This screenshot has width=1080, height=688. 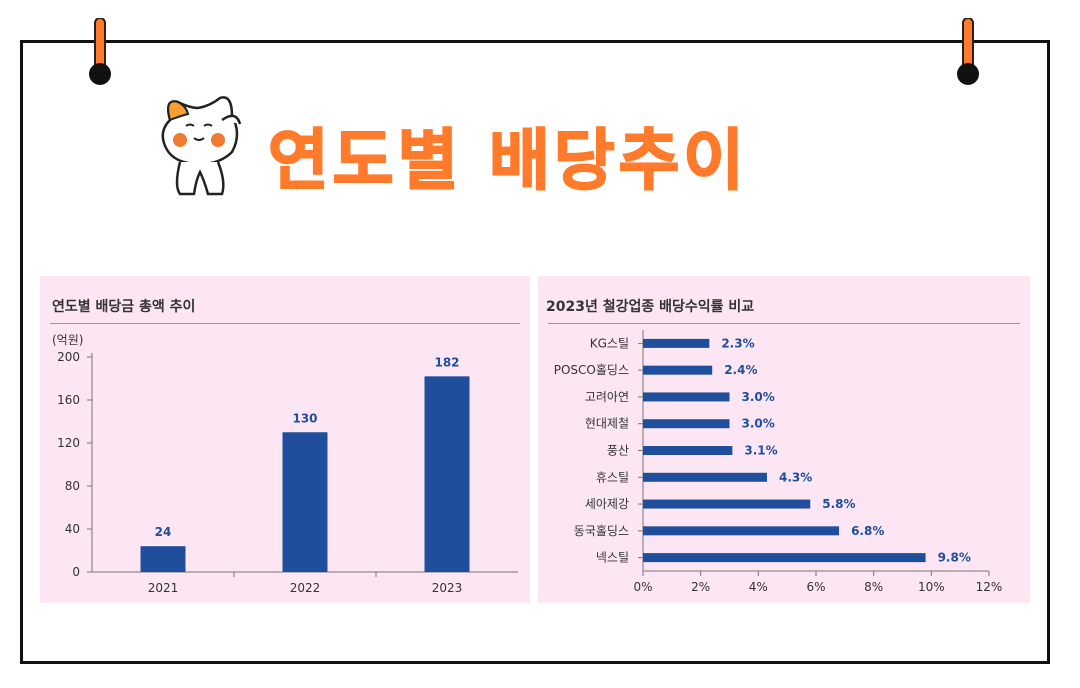 What do you see at coordinates (612, 558) in the screenshot?
I see `category-label: 넥스틸` at bounding box center [612, 558].